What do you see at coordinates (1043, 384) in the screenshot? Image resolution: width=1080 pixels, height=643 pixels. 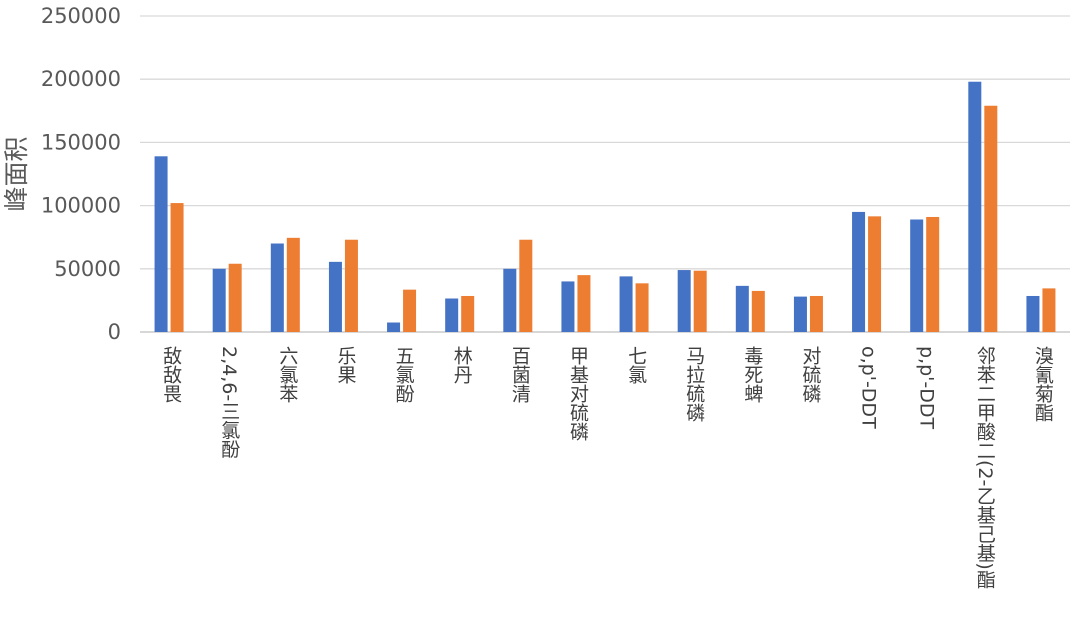 I see `category-label: 溴氰菊酯` at bounding box center [1043, 384].